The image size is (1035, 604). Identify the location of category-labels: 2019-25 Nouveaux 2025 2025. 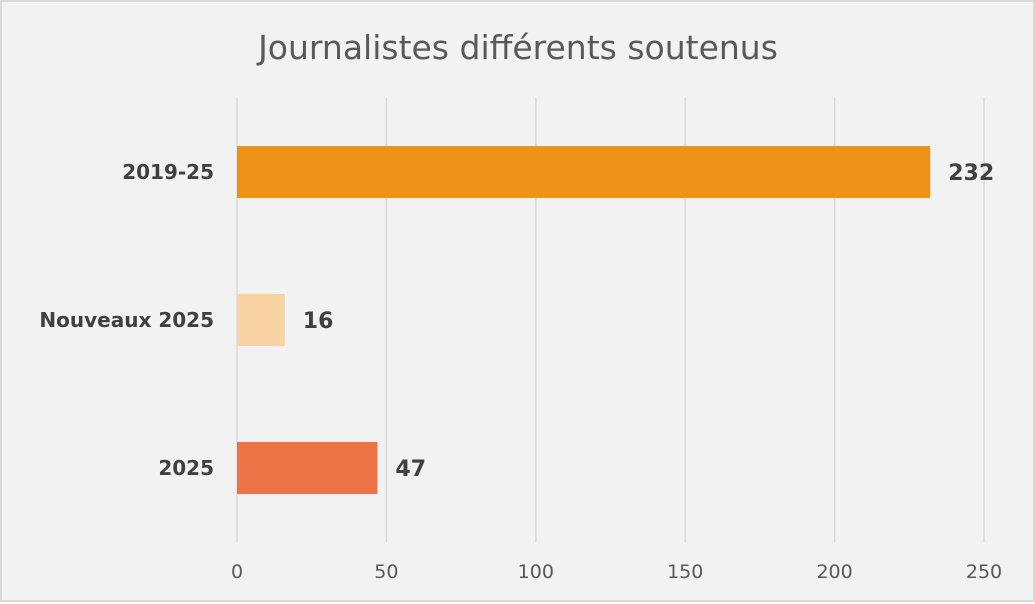
(126, 320).